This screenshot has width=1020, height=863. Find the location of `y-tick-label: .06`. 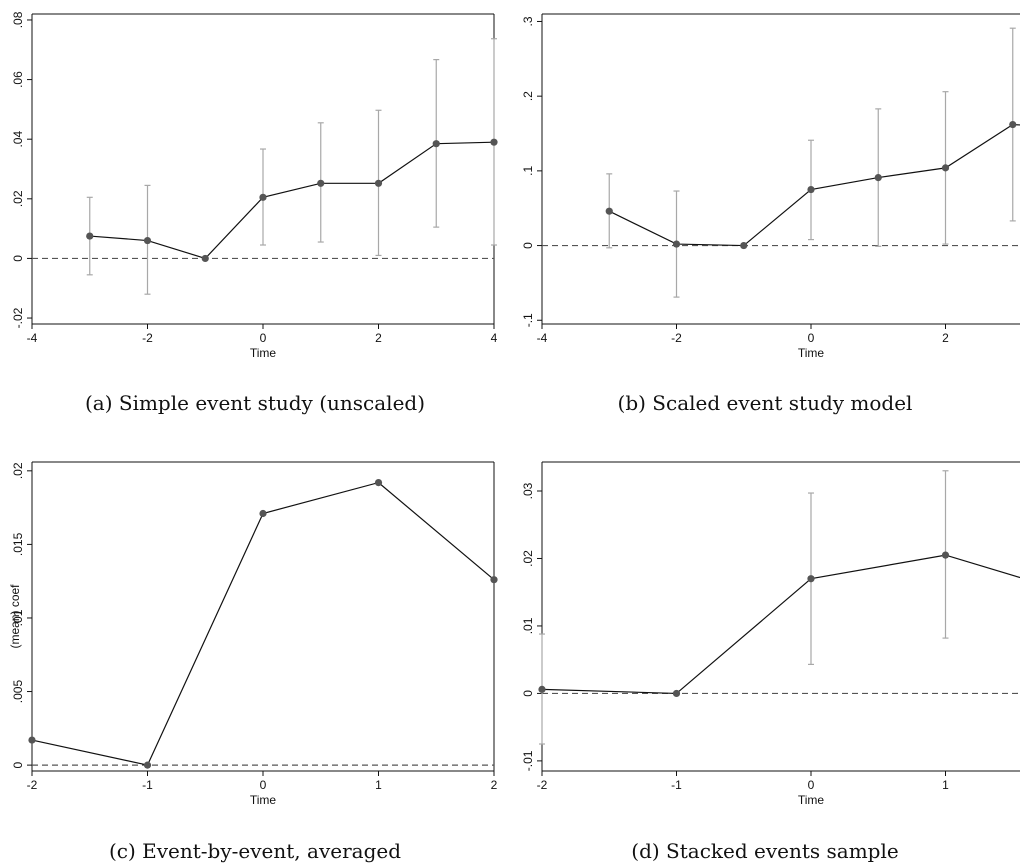

y-tick-label: .06 is located at coordinates (18, 79).